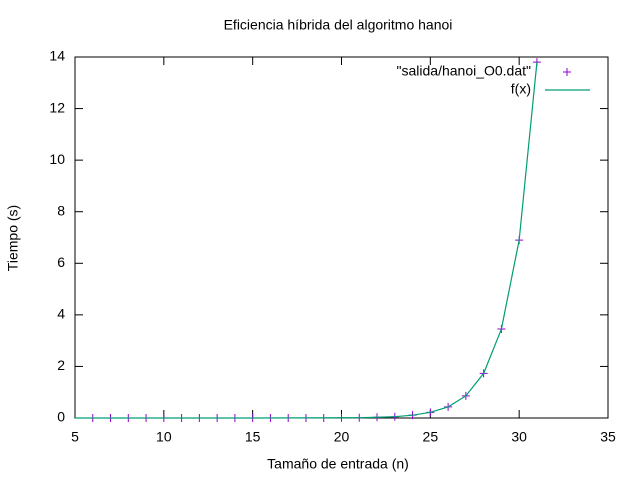 The image size is (640, 485). Describe the element at coordinates (57, 159) in the screenshot. I see `y-tick-label: 10` at that location.